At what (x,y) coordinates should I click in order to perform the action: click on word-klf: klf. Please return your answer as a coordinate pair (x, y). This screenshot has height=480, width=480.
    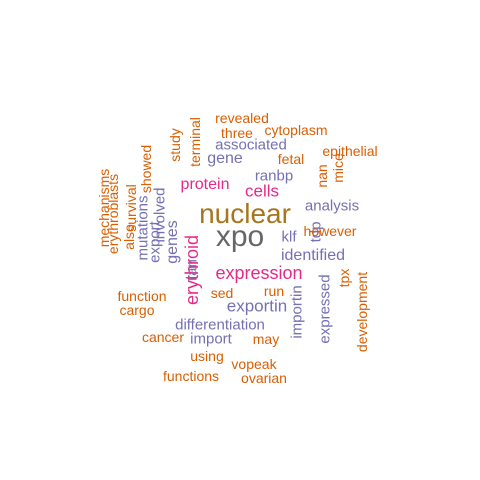
    Looking at the image, I should click on (289, 237).